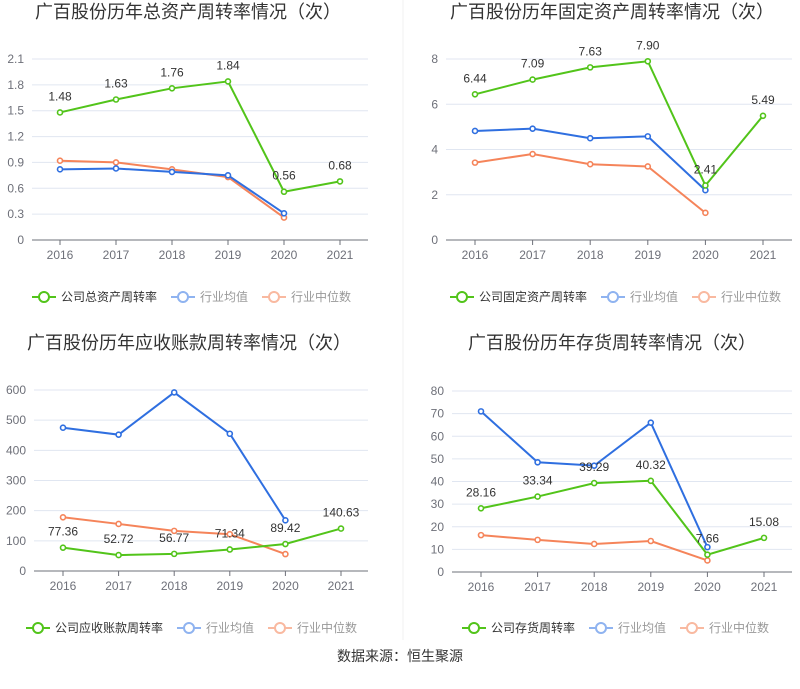  Describe the element at coordinates (94, 296) in the screenshot. I see `legend-item: 公司总资产周转率` at that location.